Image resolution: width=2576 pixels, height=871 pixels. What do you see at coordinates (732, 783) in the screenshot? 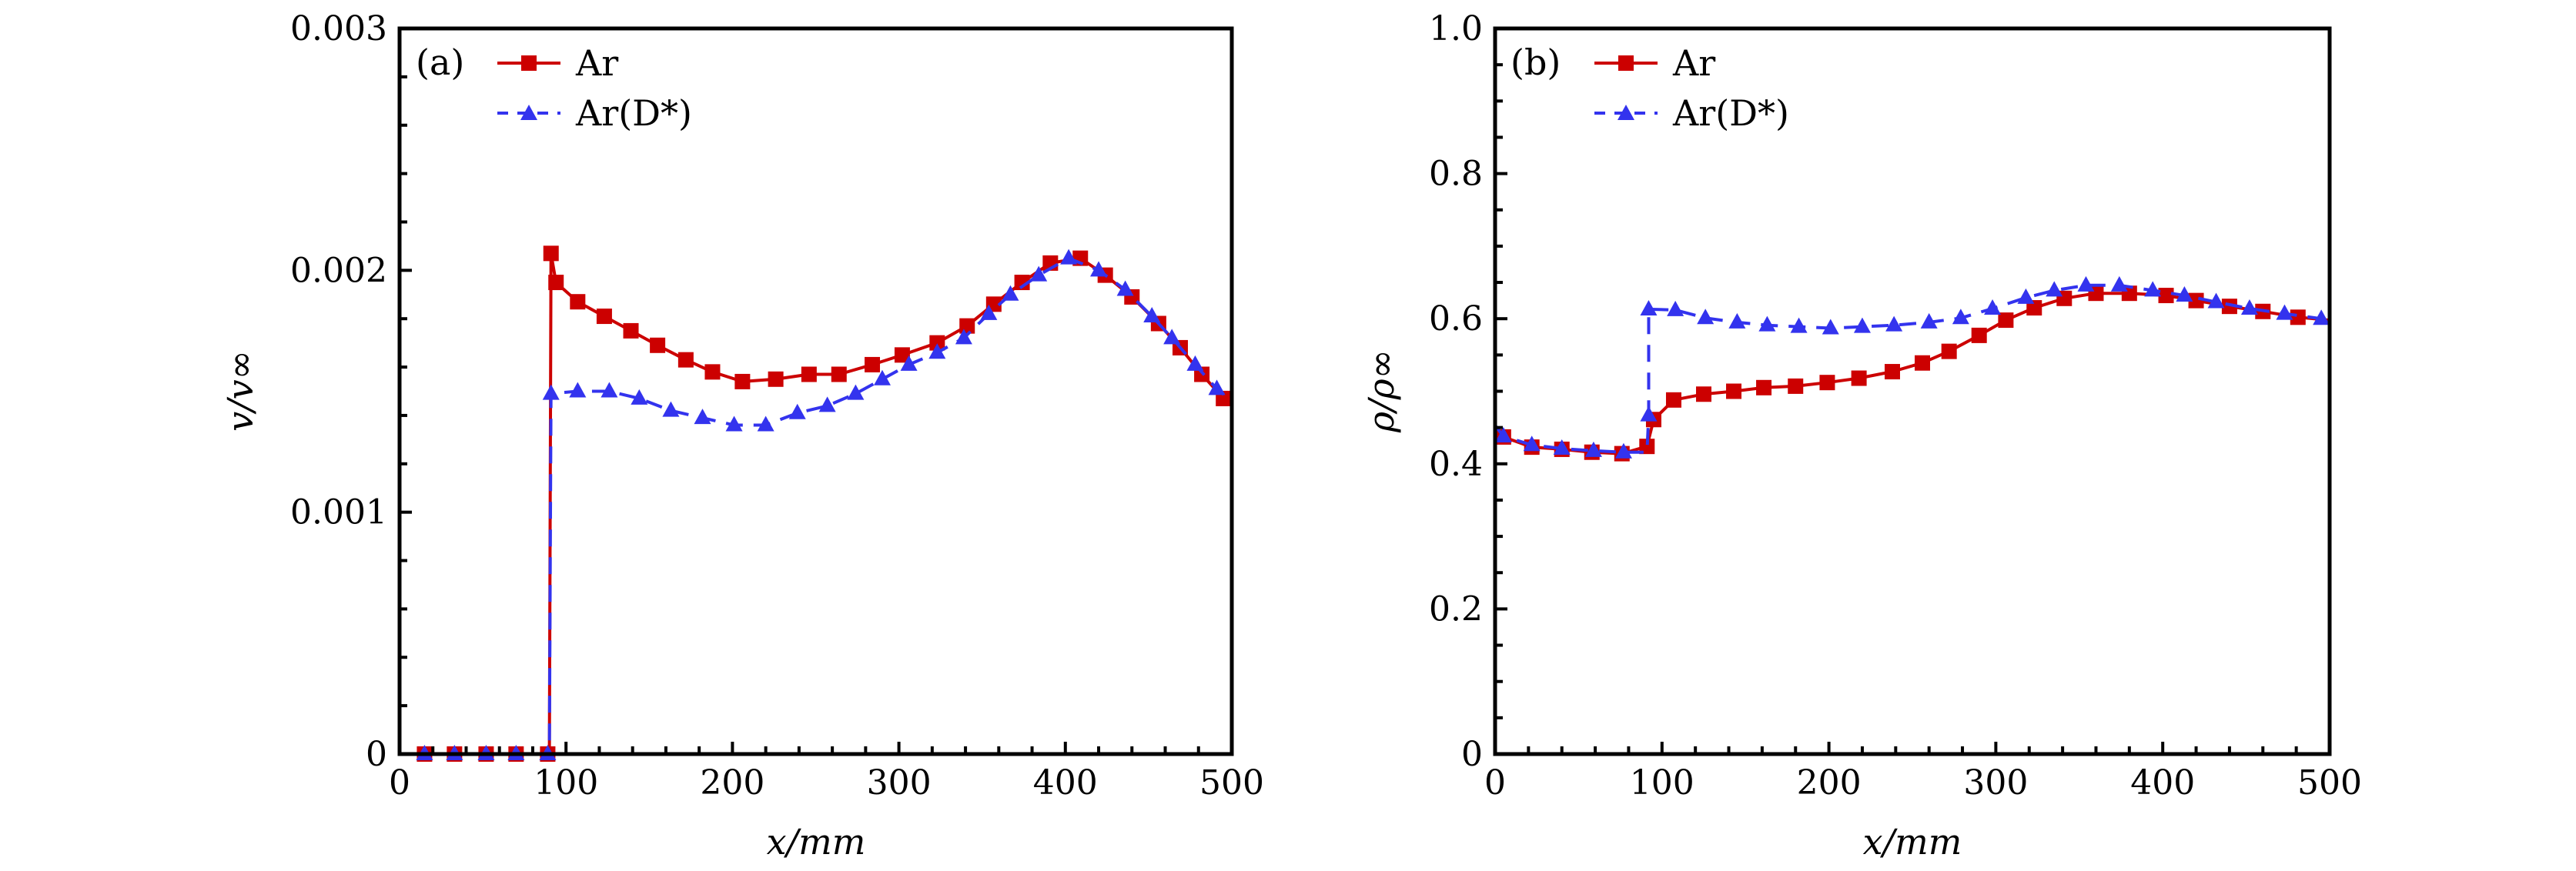
I see `x-tick-label: 200` at bounding box center [732, 783].